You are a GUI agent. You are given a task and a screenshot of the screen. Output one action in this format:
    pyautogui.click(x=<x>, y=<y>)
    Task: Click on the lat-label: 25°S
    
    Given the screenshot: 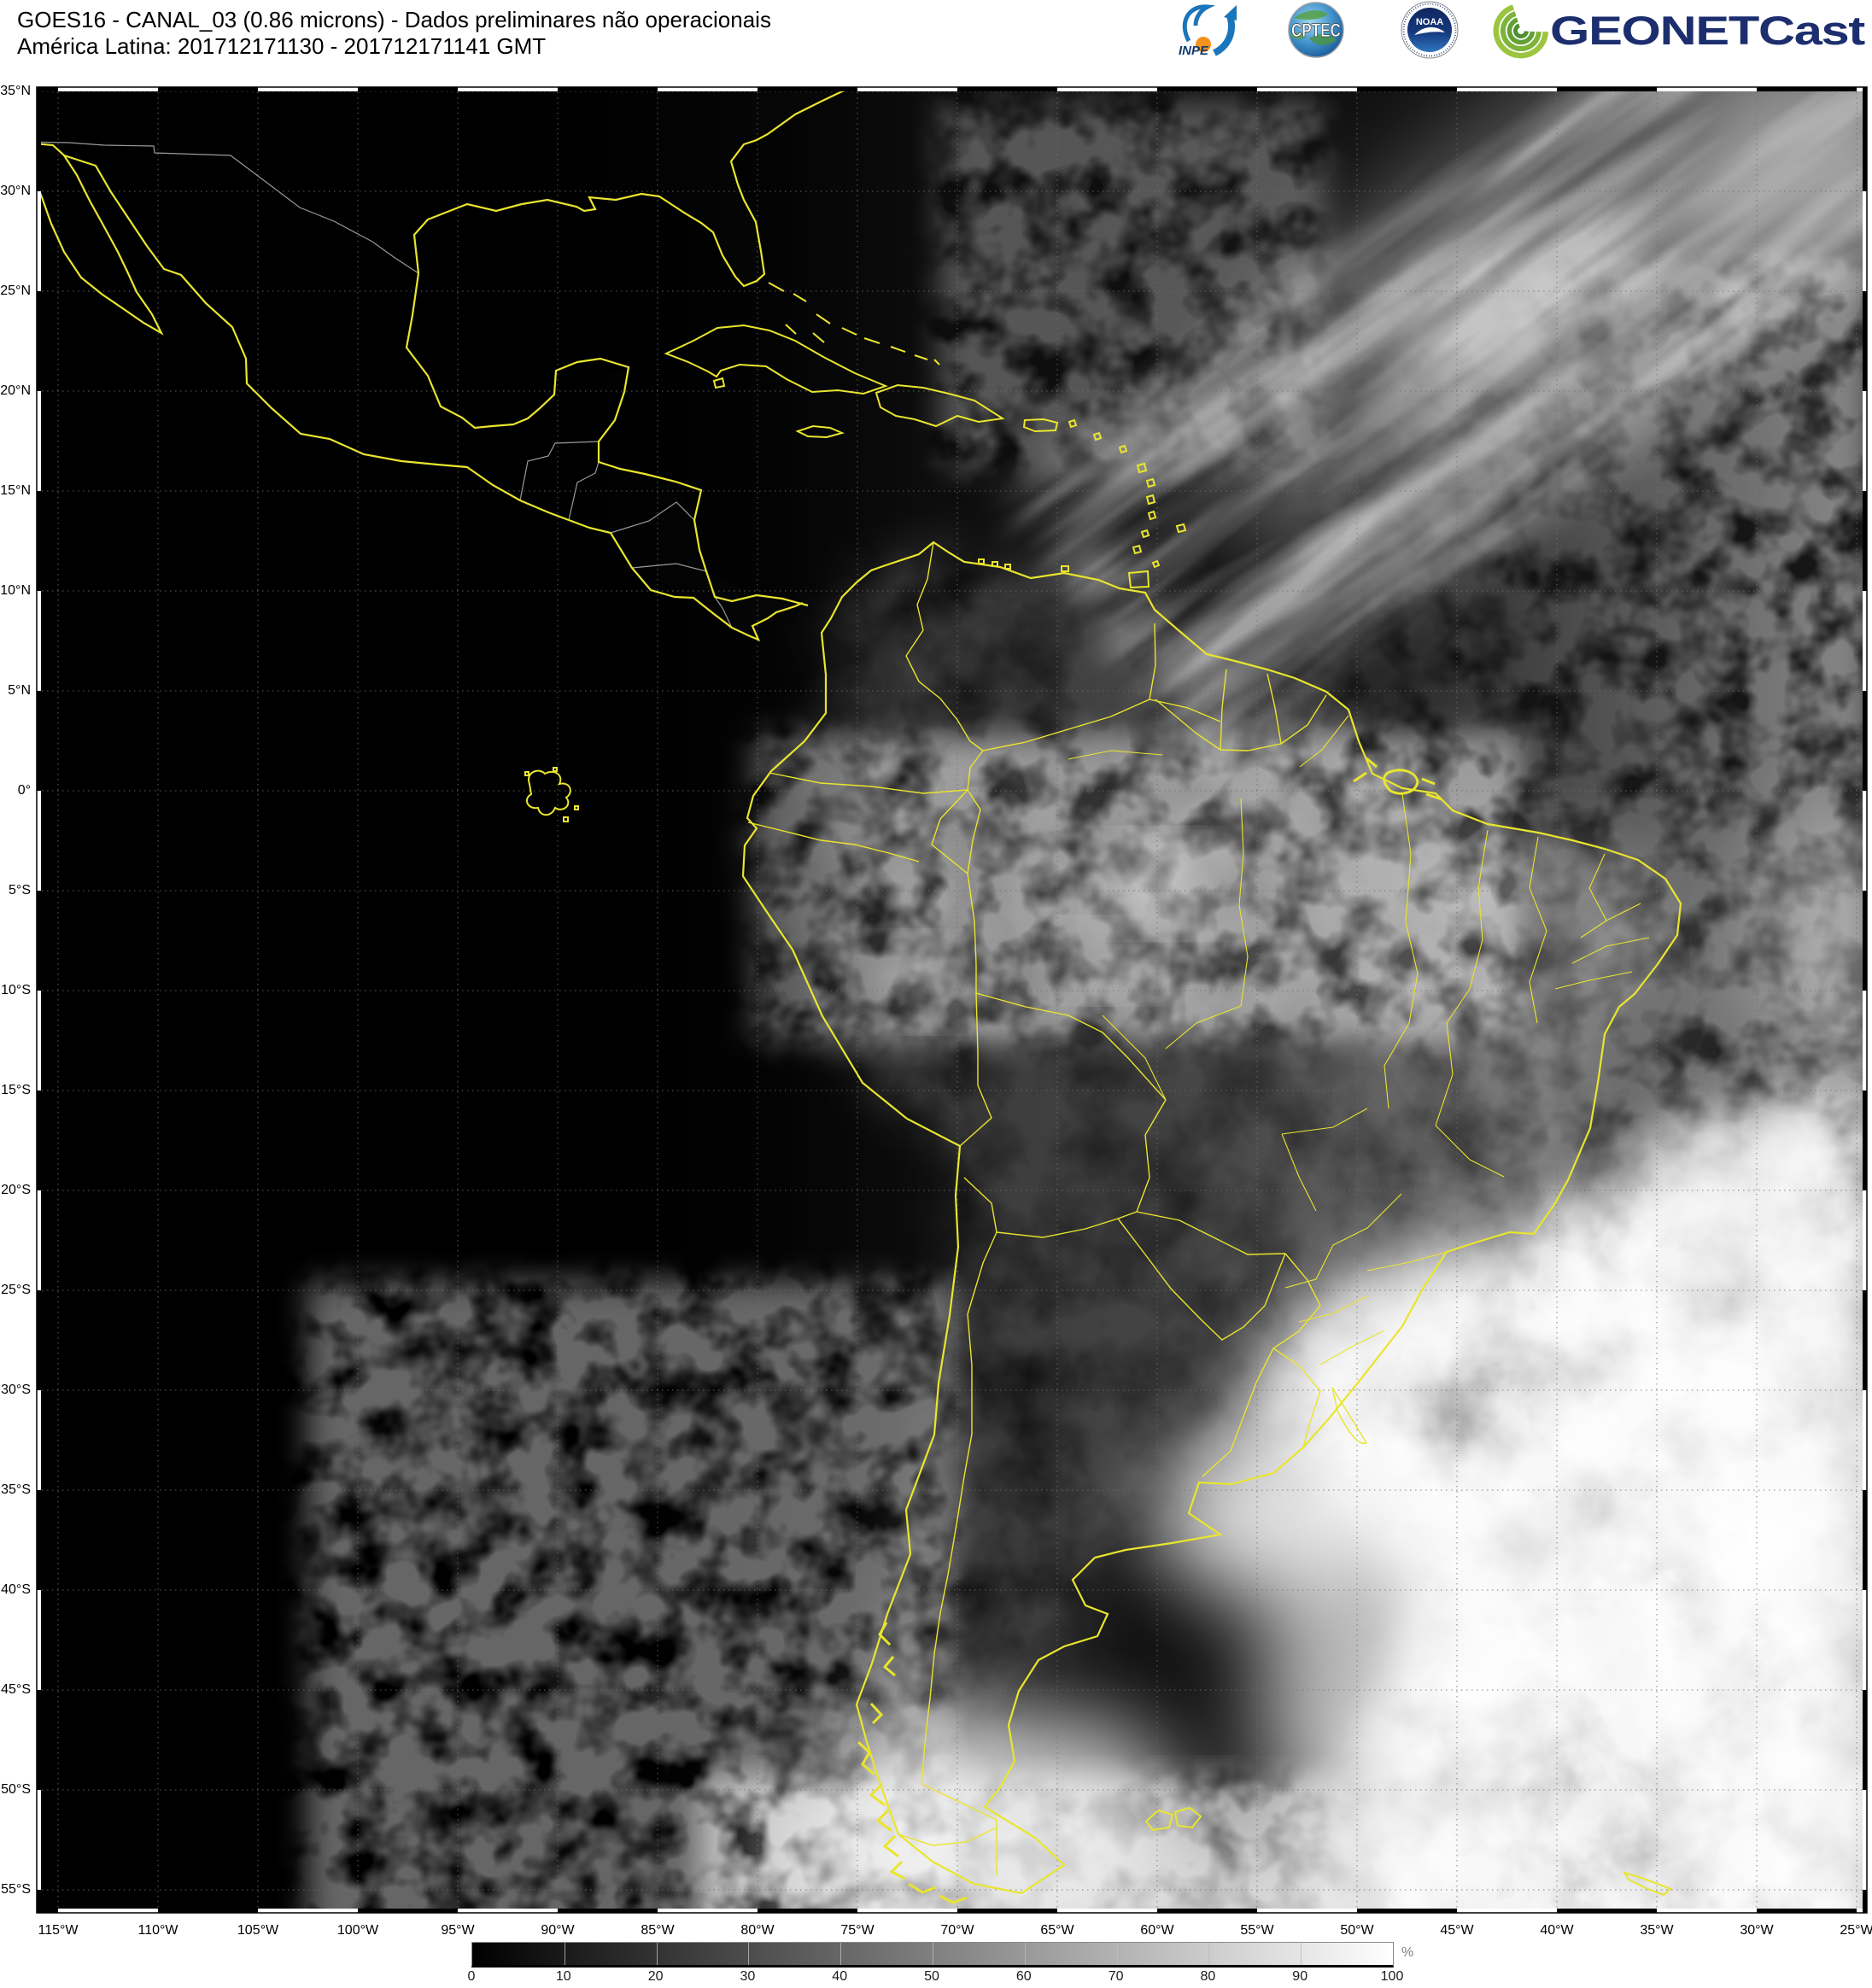 What is the action you would take?
    pyautogui.click(x=16, y=1290)
    